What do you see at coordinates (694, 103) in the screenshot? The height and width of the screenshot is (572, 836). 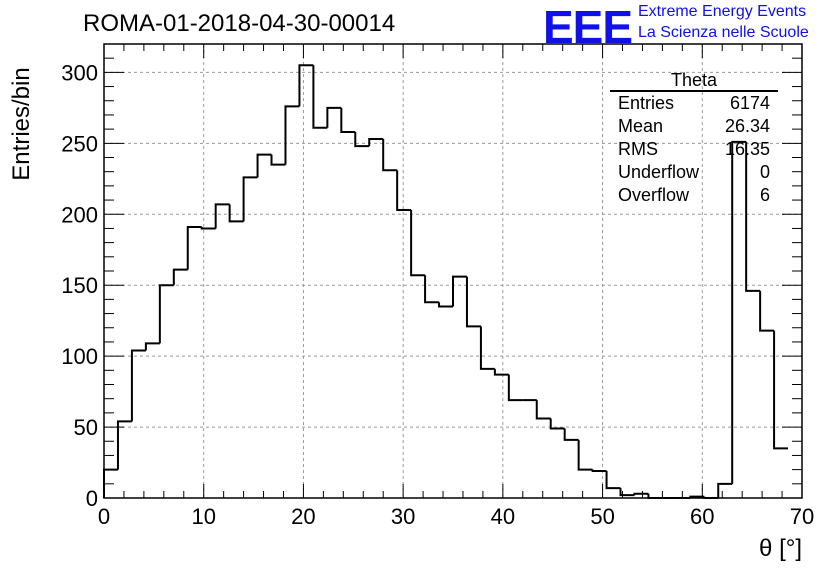 I see `stats-row: Entries 6174` at bounding box center [694, 103].